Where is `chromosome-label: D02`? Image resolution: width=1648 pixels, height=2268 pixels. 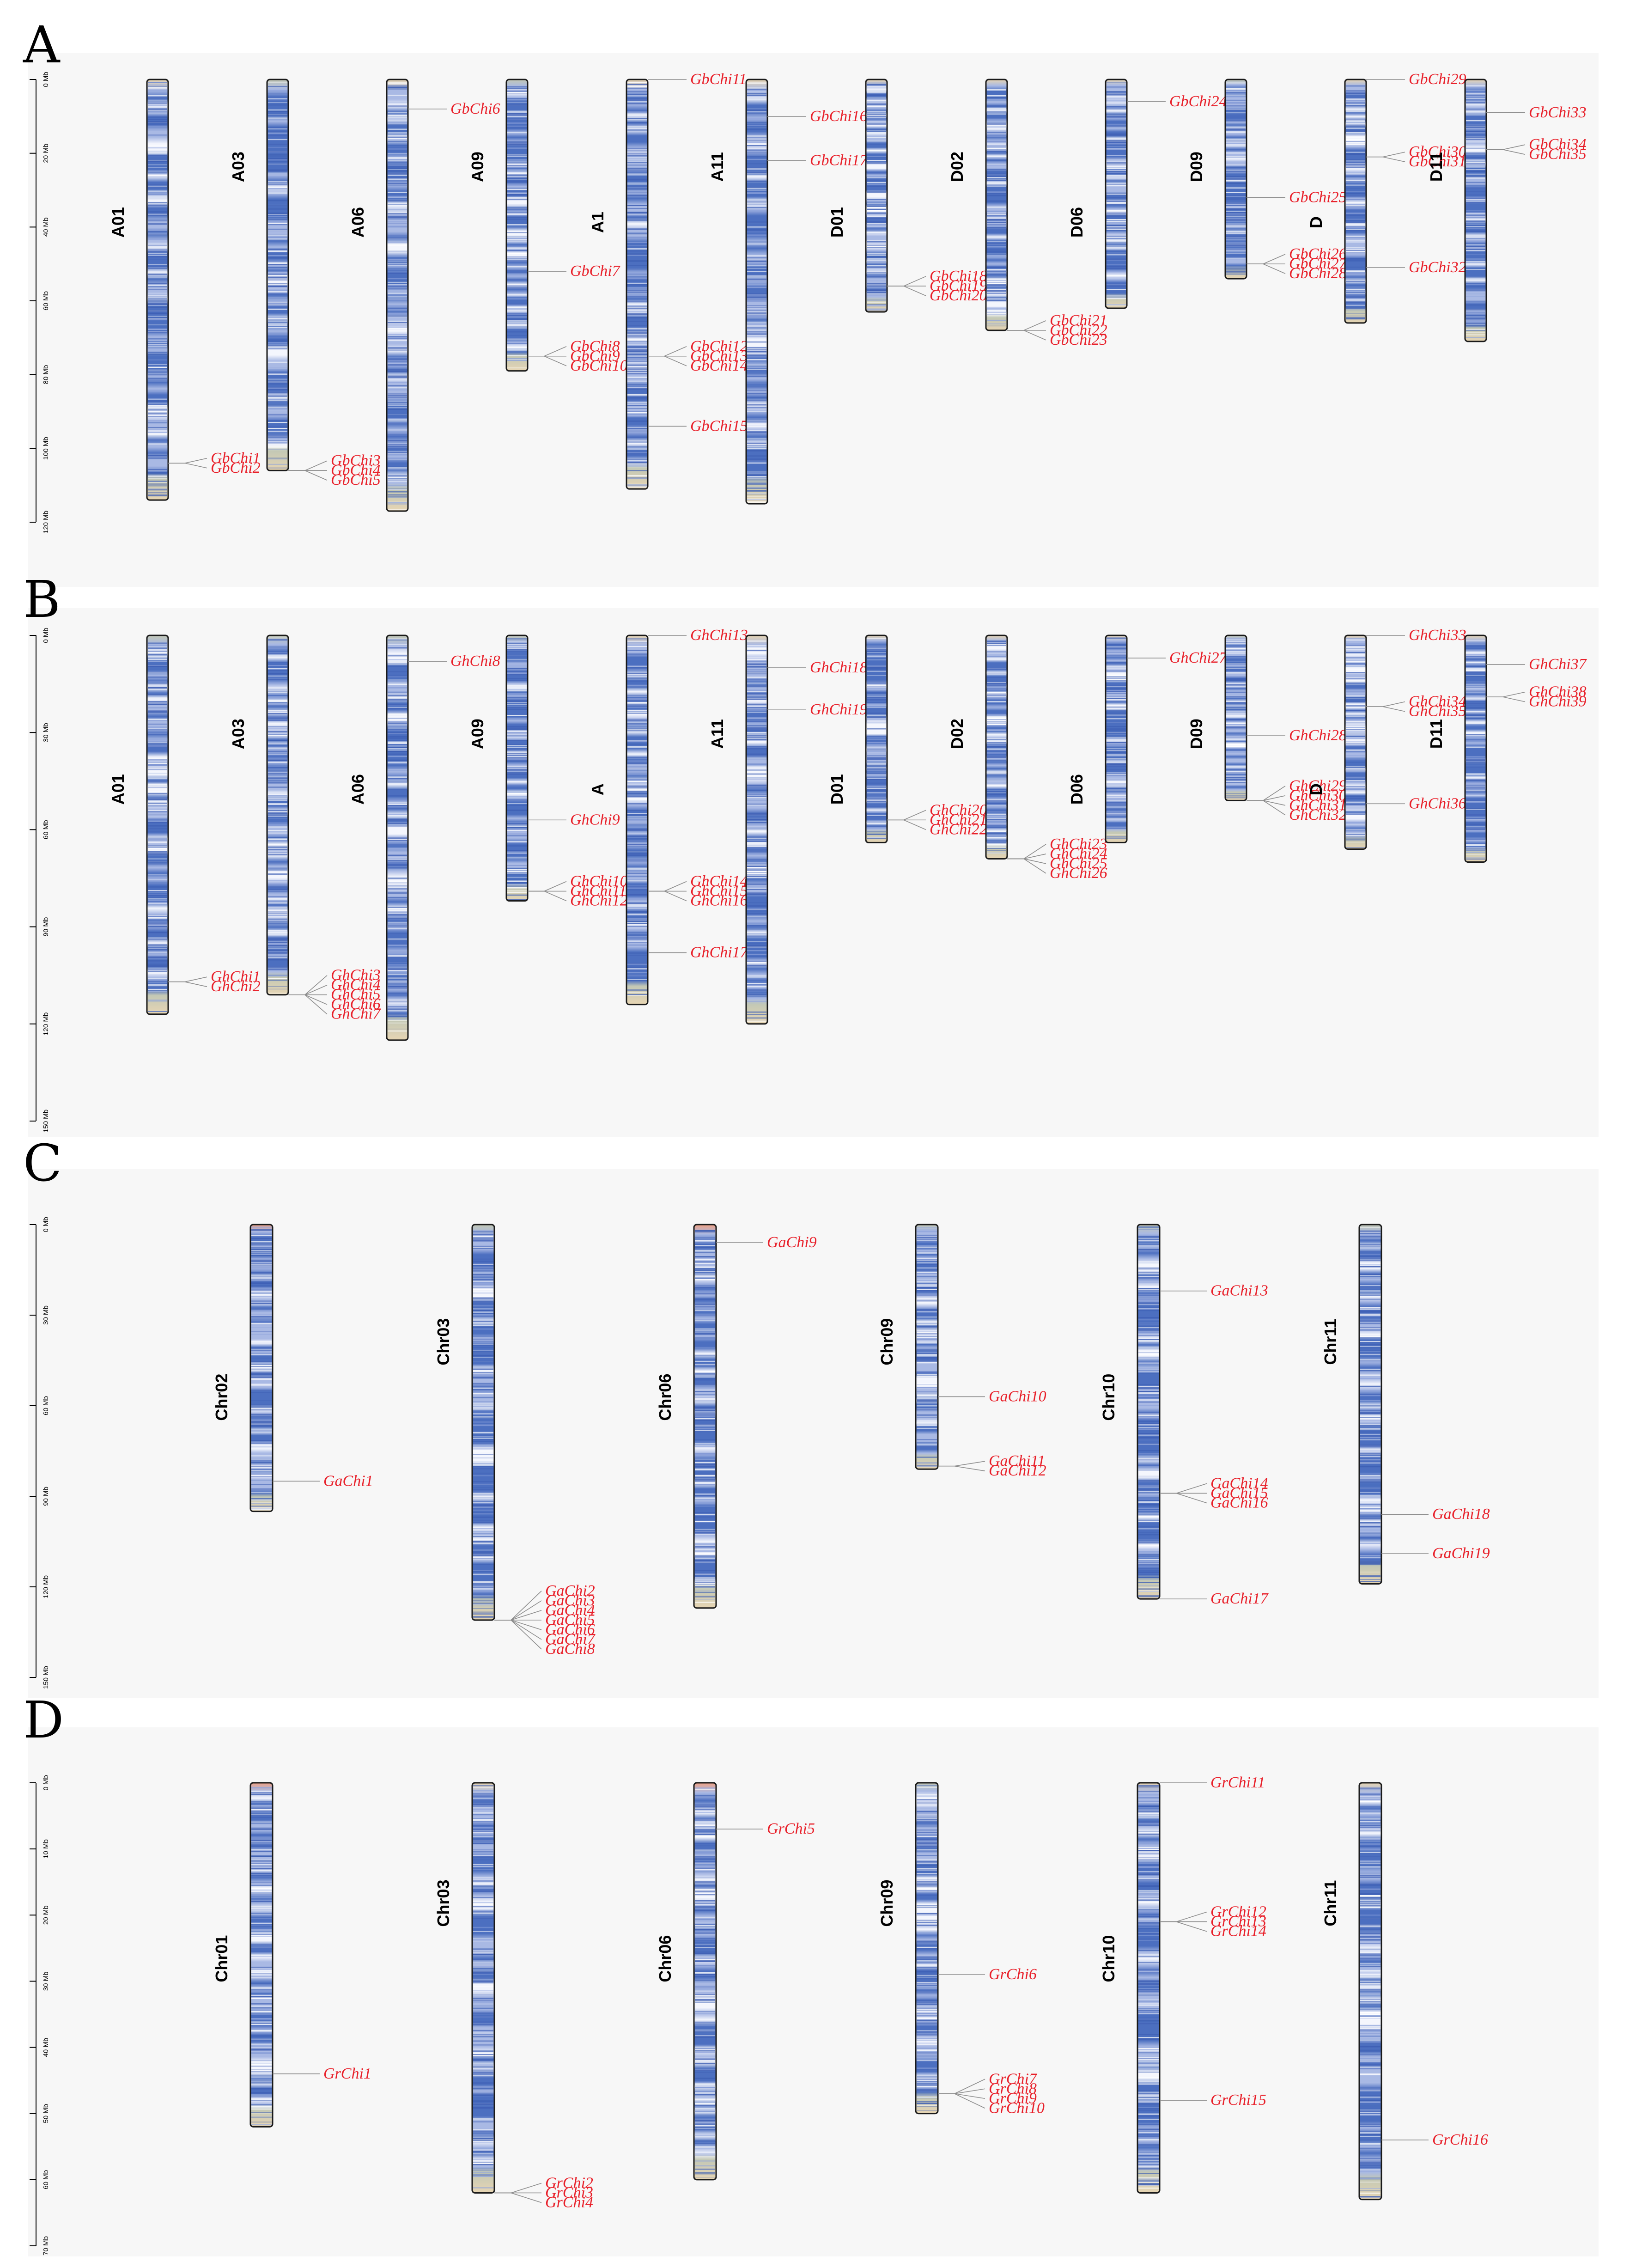 chromosome-label: D02 is located at coordinates (957, 167).